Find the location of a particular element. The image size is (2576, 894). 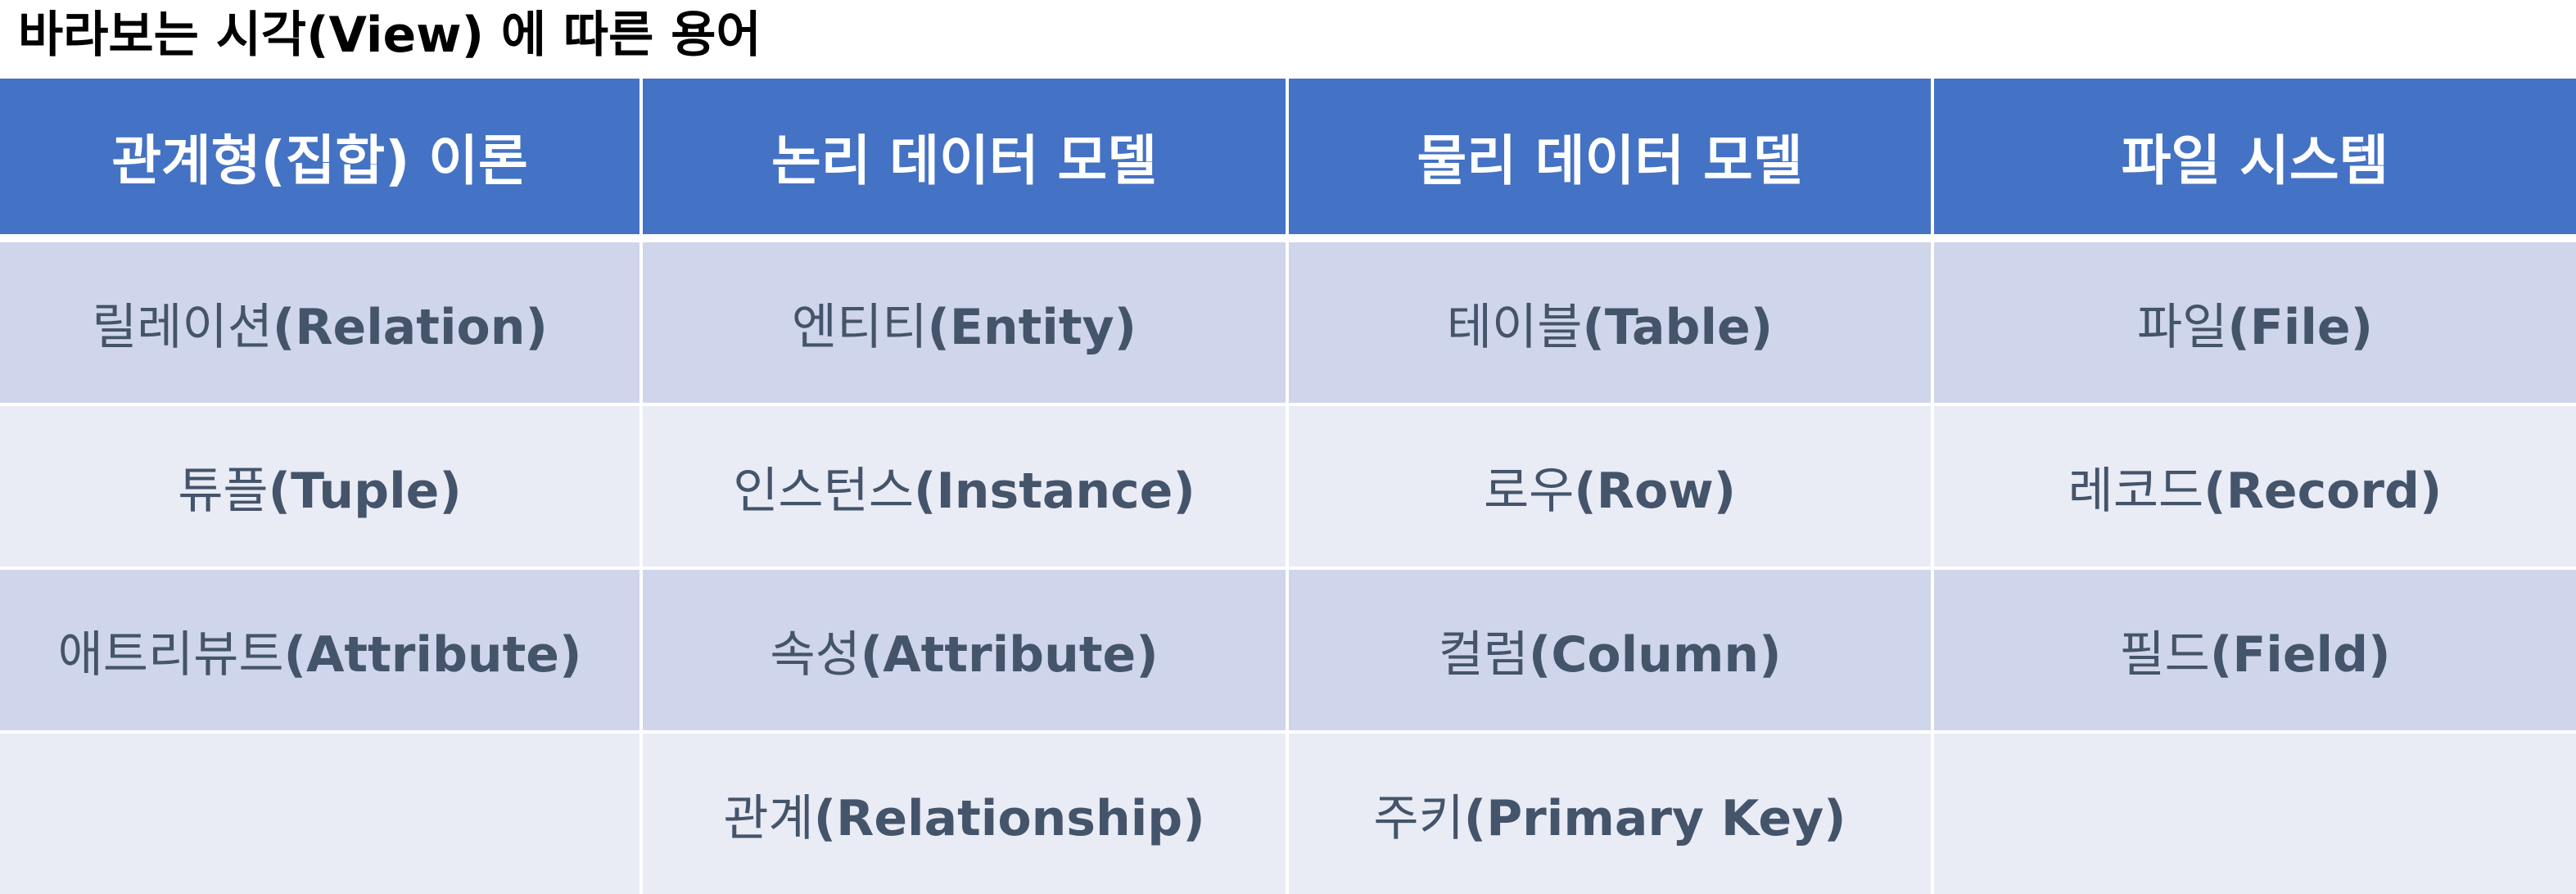

table-cell: 컬럼(Column) is located at coordinates (1610, 650).